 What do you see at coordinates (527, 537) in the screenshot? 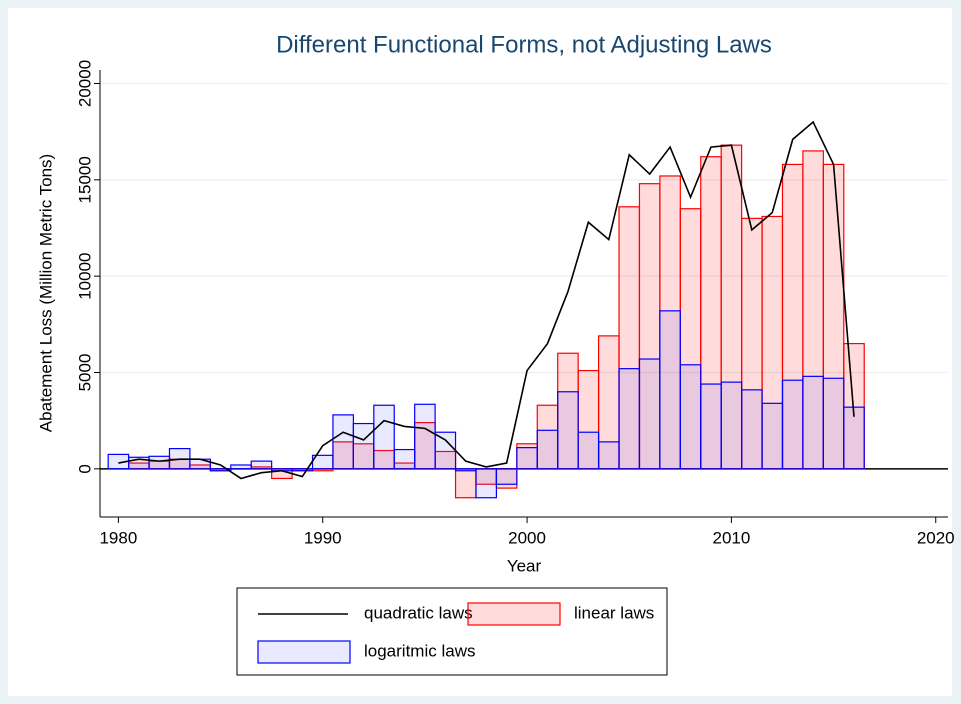
I see `x-tick-label: 2000` at bounding box center [527, 537].